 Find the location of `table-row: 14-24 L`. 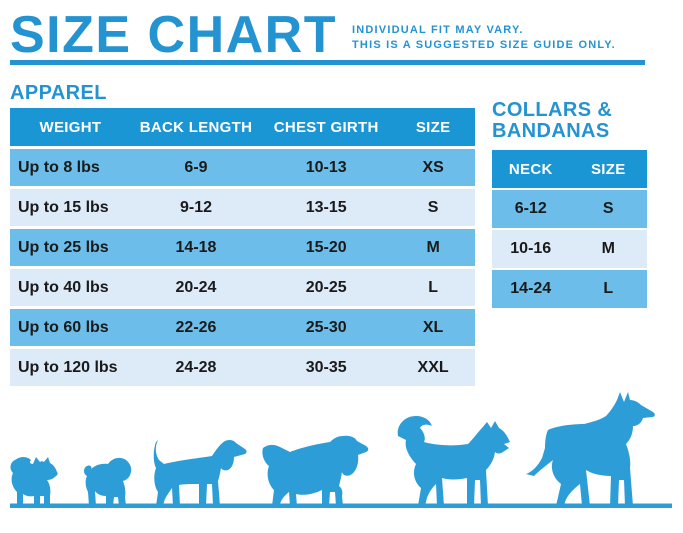

table-row: 14-24 L is located at coordinates (569, 289).